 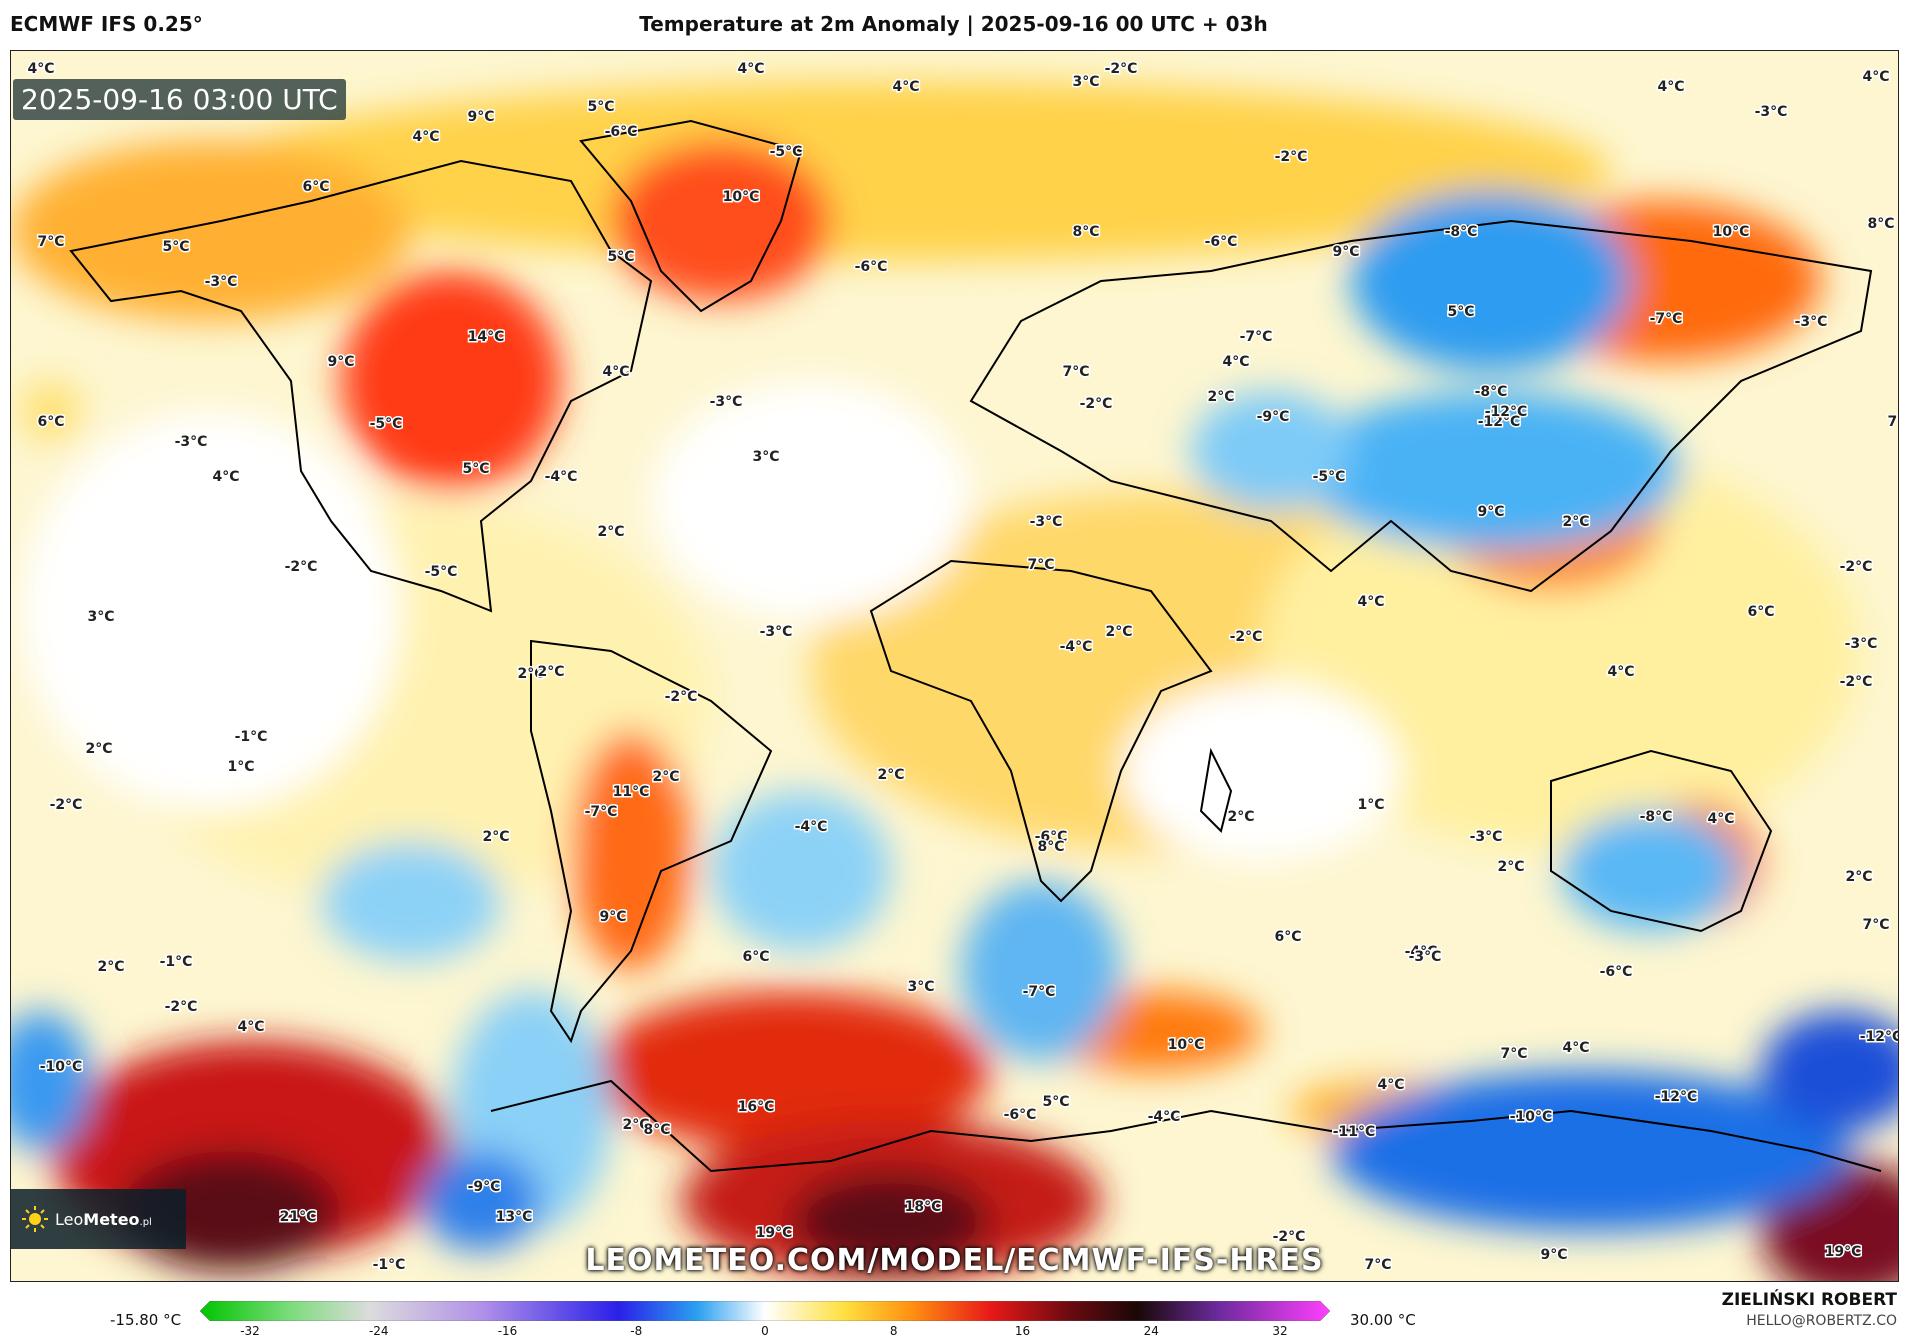 What do you see at coordinates (514, 1217) in the screenshot?
I see `temperature-label: 13°C` at bounding box center [514, 1217].